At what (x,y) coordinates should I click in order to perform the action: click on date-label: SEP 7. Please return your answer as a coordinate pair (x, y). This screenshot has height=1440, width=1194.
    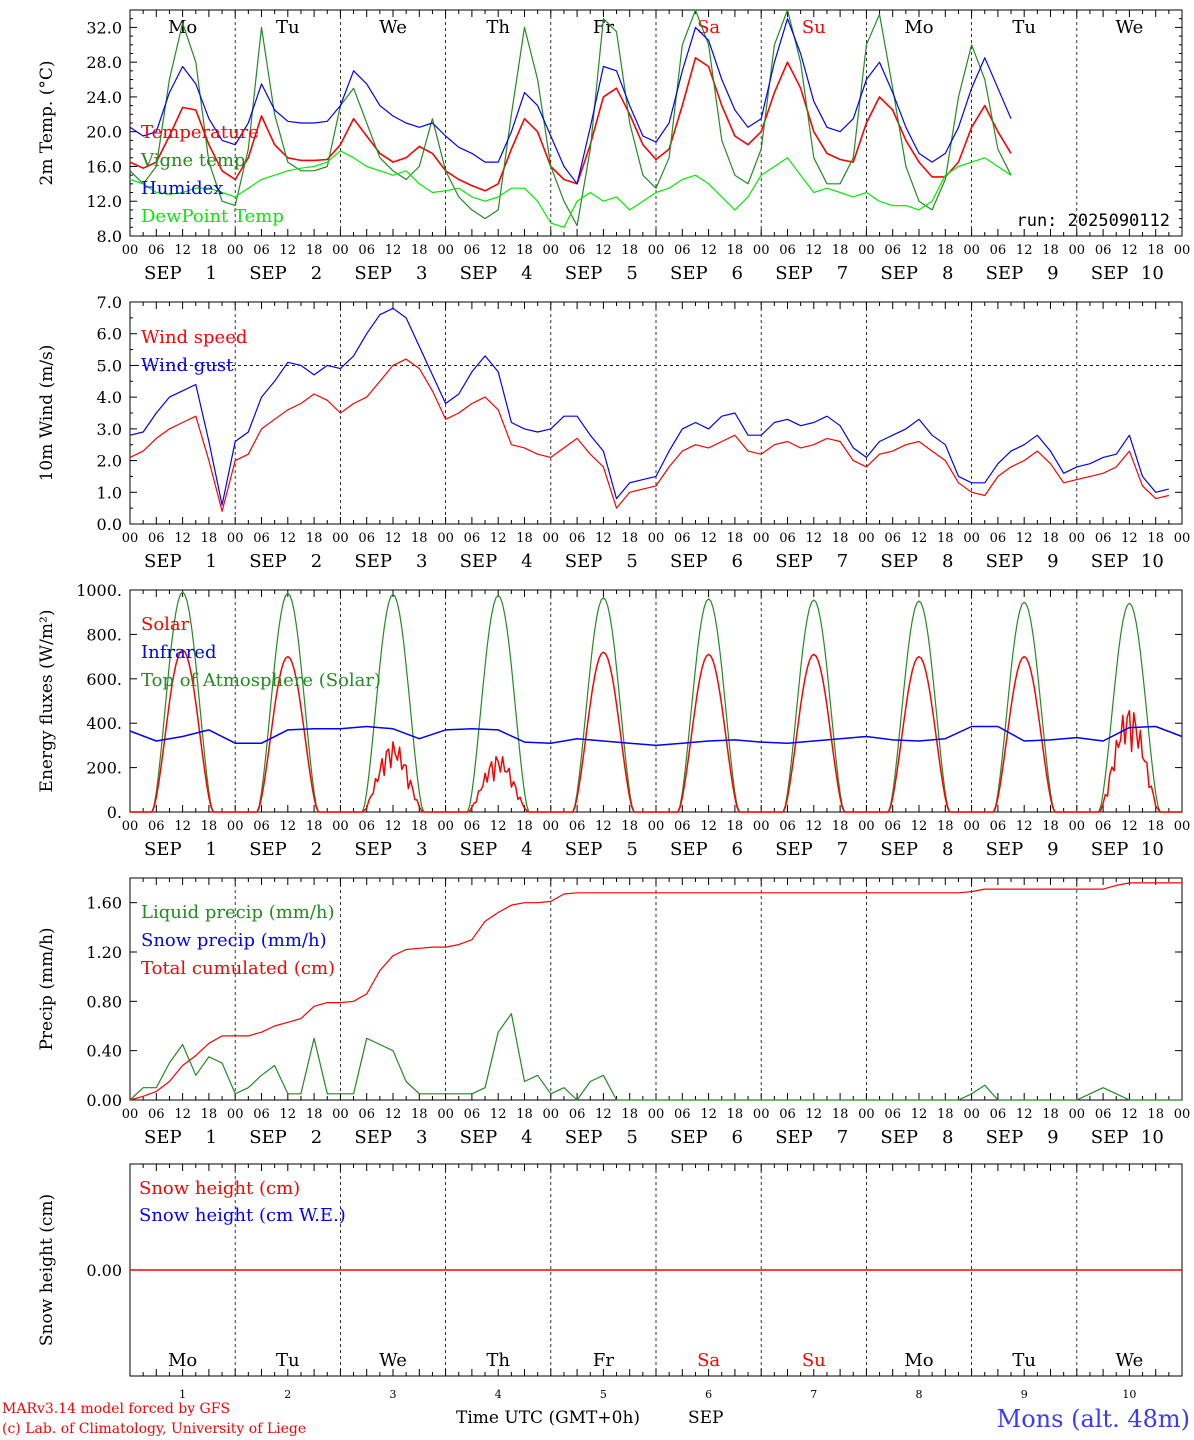
    Looking at the image, I should click on (811, 1137).